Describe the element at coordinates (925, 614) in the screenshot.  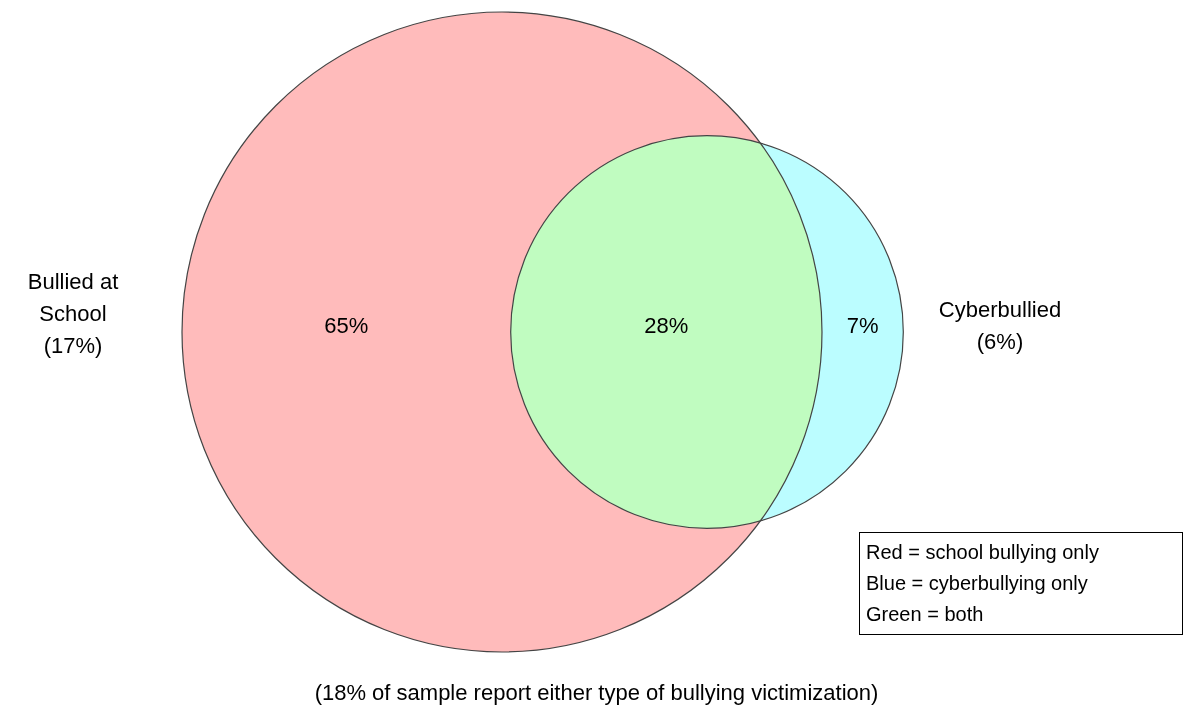
I see `text: Green = both` at that location.